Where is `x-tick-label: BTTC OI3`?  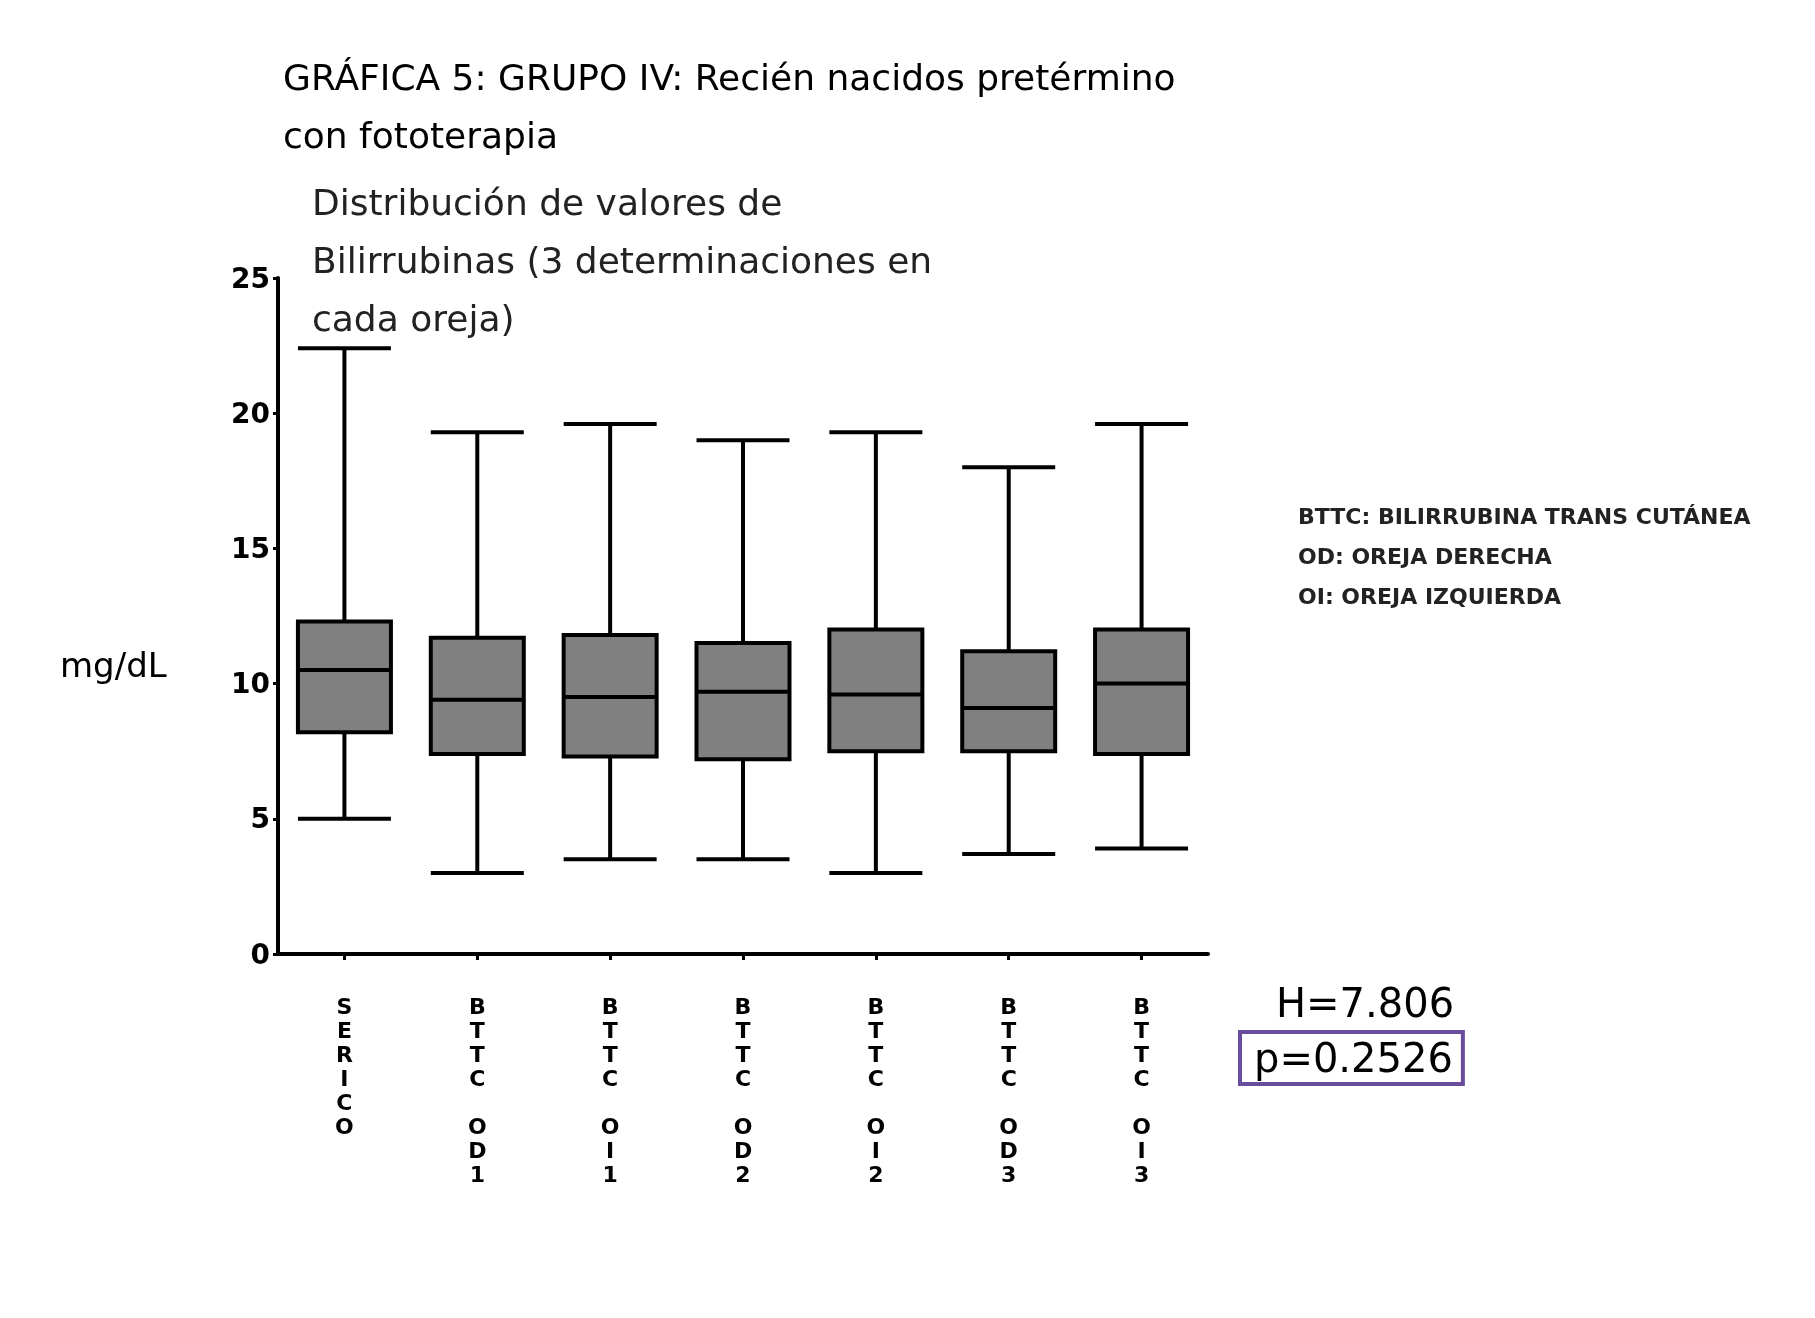
x-tick-label: BTTC OI3 is located at coordinates (1141, 1090).